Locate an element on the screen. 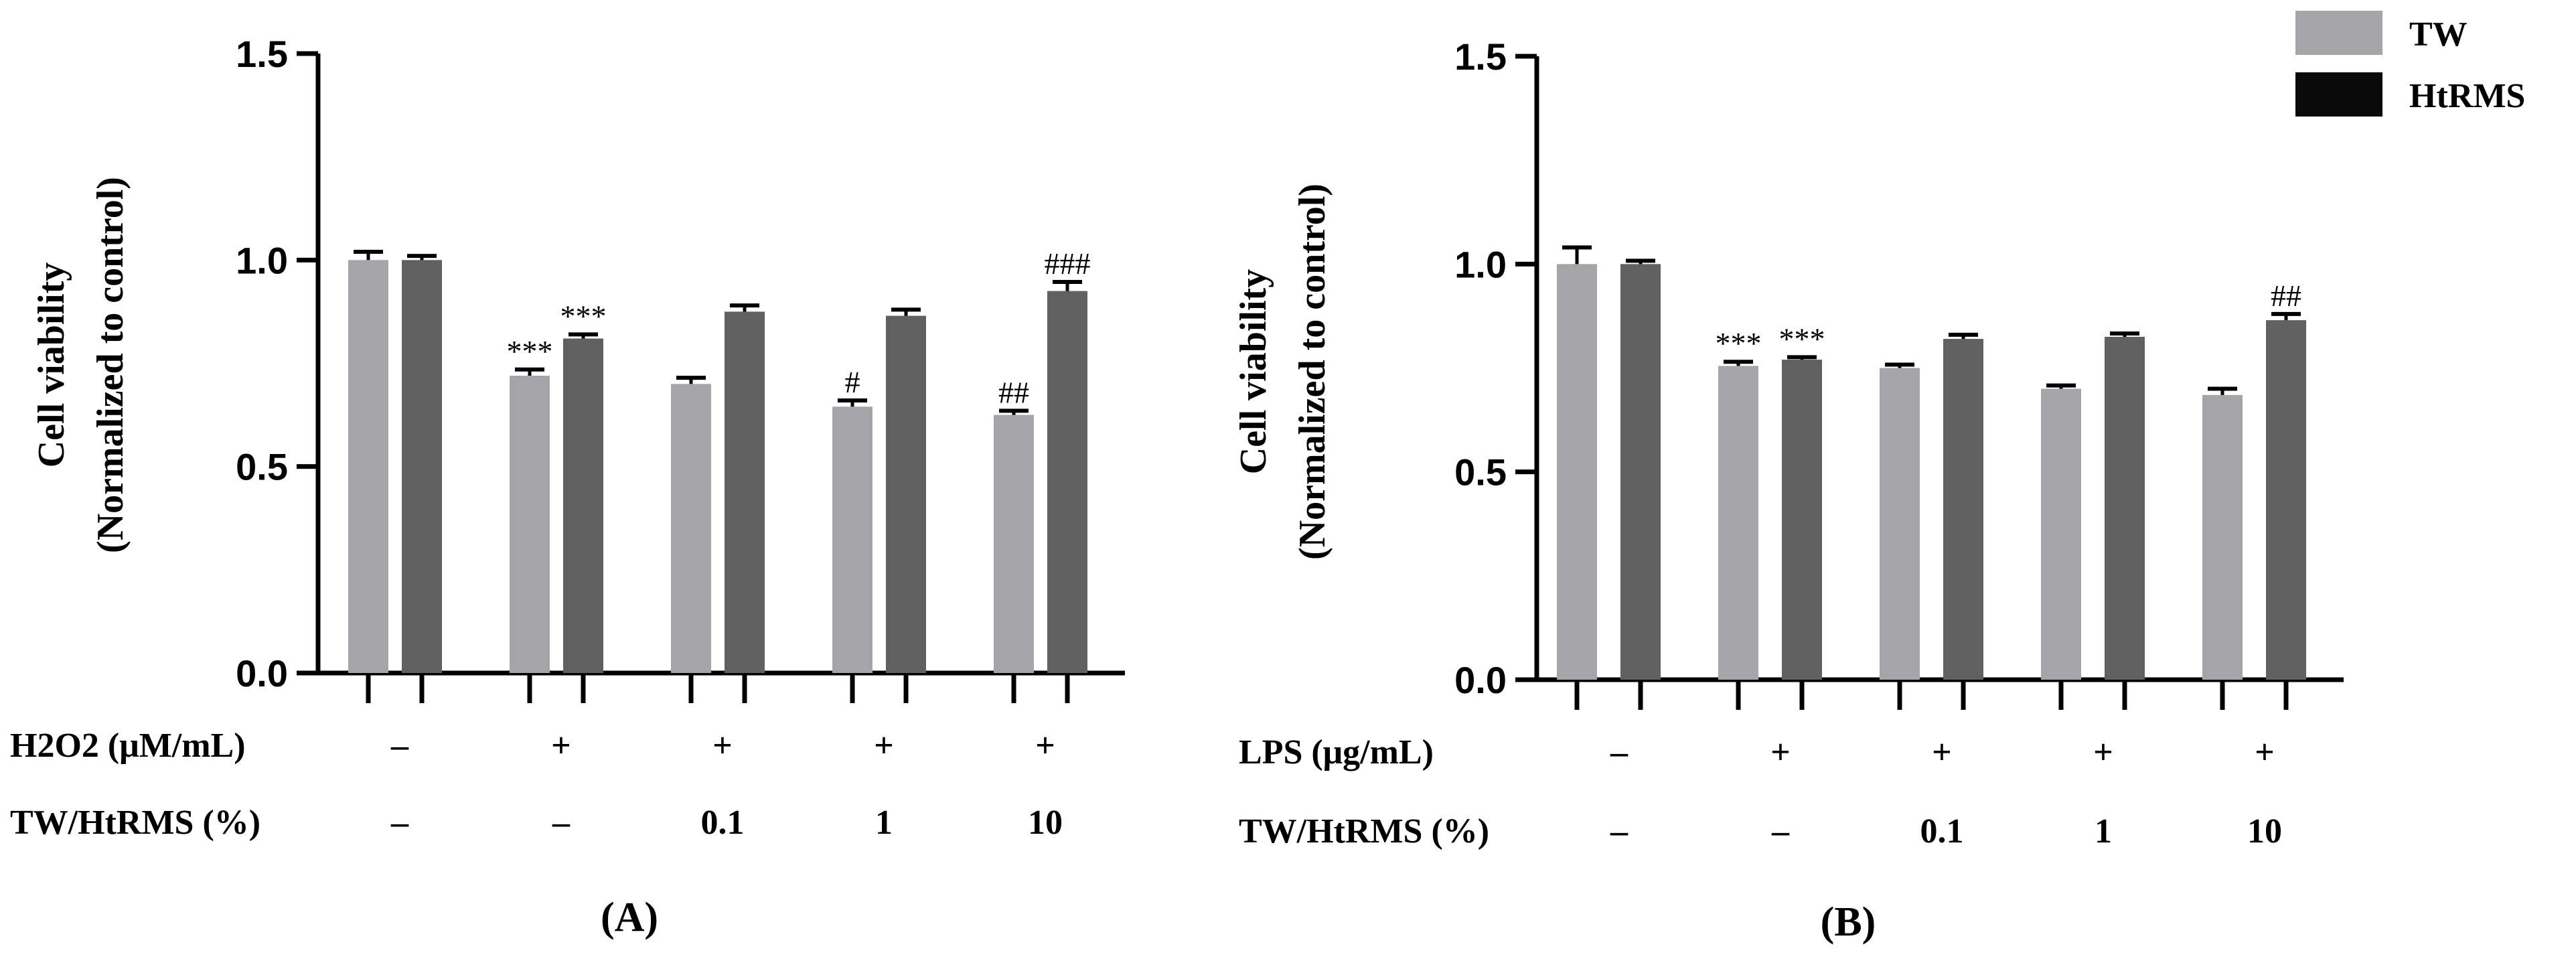 The image size is (2576, 967). significance-label: # is located at coordinates (852, 382).